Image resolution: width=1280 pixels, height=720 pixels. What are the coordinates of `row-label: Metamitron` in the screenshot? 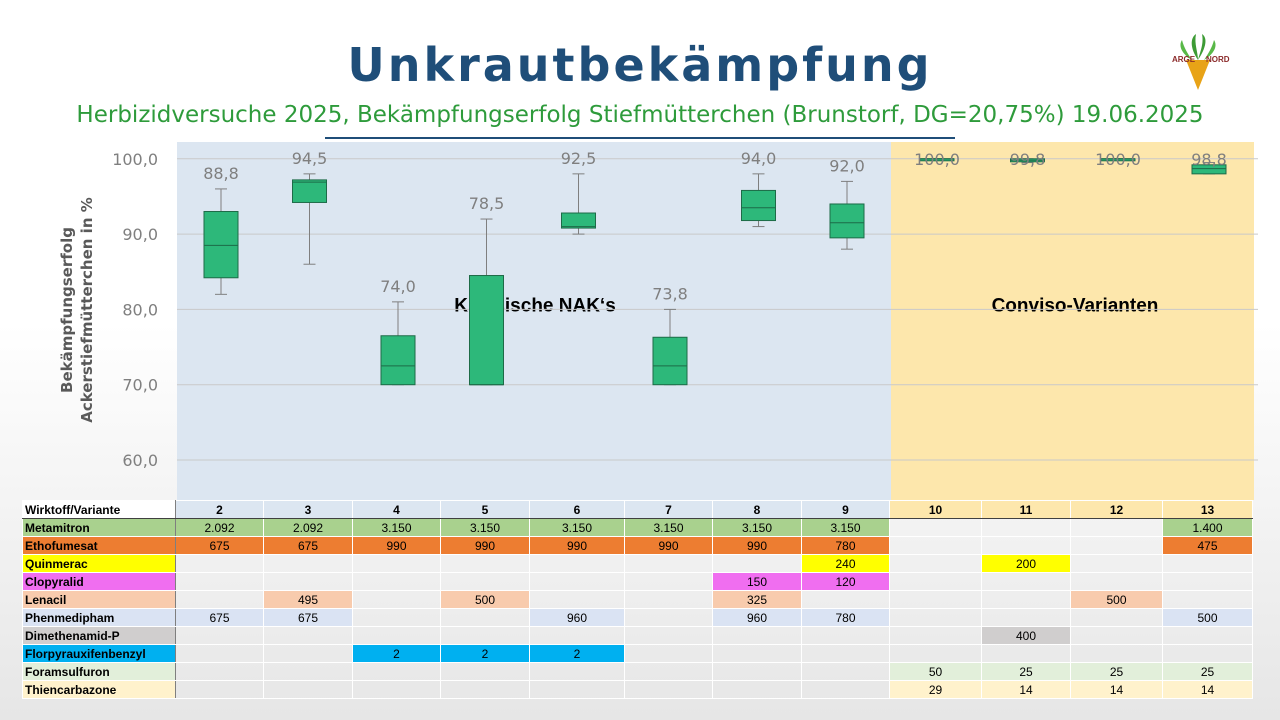 It's located at (99, 527).